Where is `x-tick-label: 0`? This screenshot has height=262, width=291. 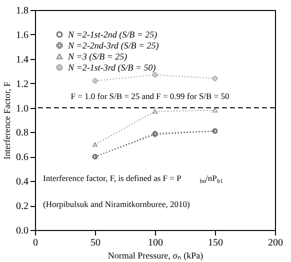 x-tick-label: 0 is located at coordinates (35, 243).